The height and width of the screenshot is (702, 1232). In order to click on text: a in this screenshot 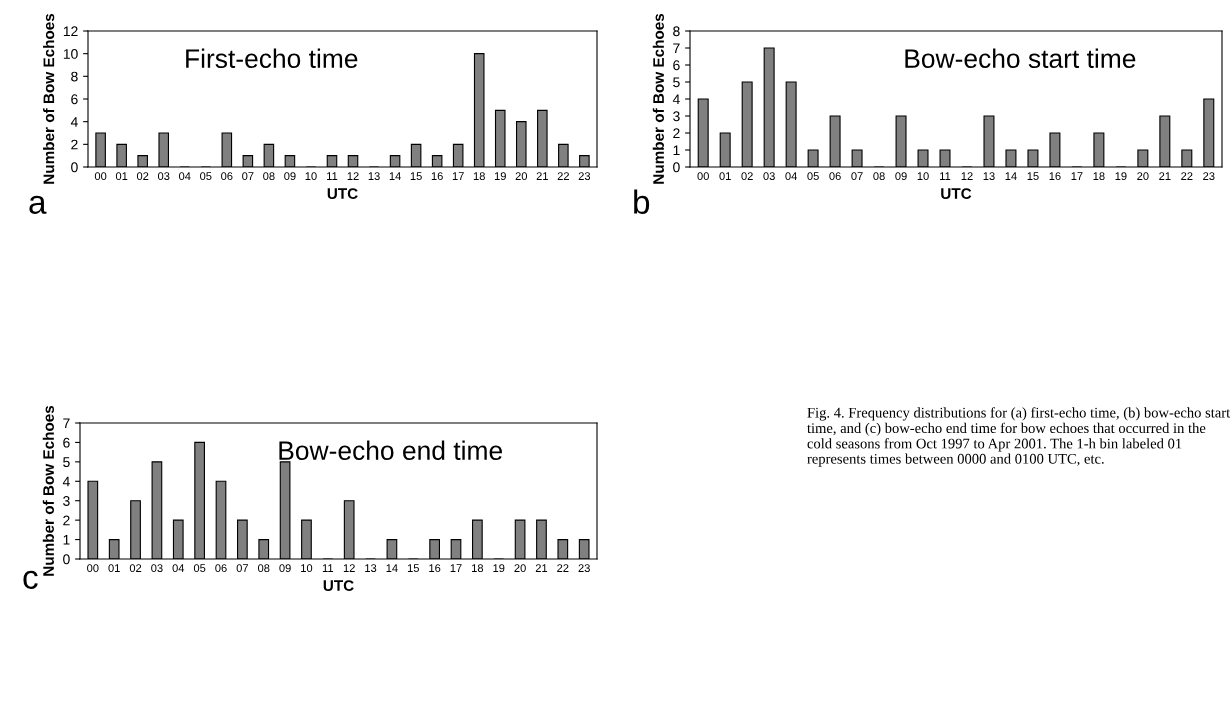, I will do `click(38, 204)`.